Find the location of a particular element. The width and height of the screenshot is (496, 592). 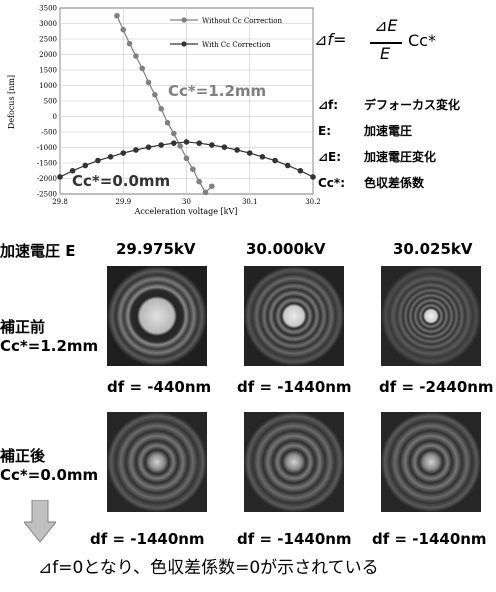

y-tick-label: 2500 is located at coordinates (48, 40).